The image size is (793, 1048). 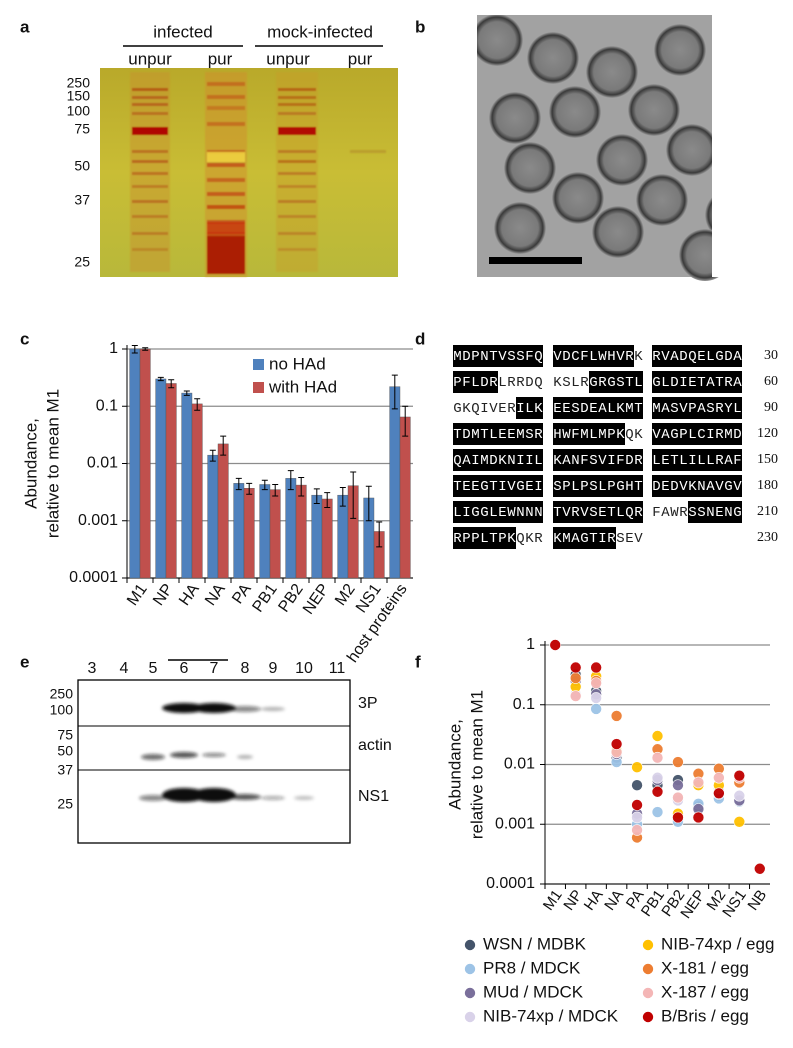 I want to click on panel-label: f, so click(x=418, y=661).